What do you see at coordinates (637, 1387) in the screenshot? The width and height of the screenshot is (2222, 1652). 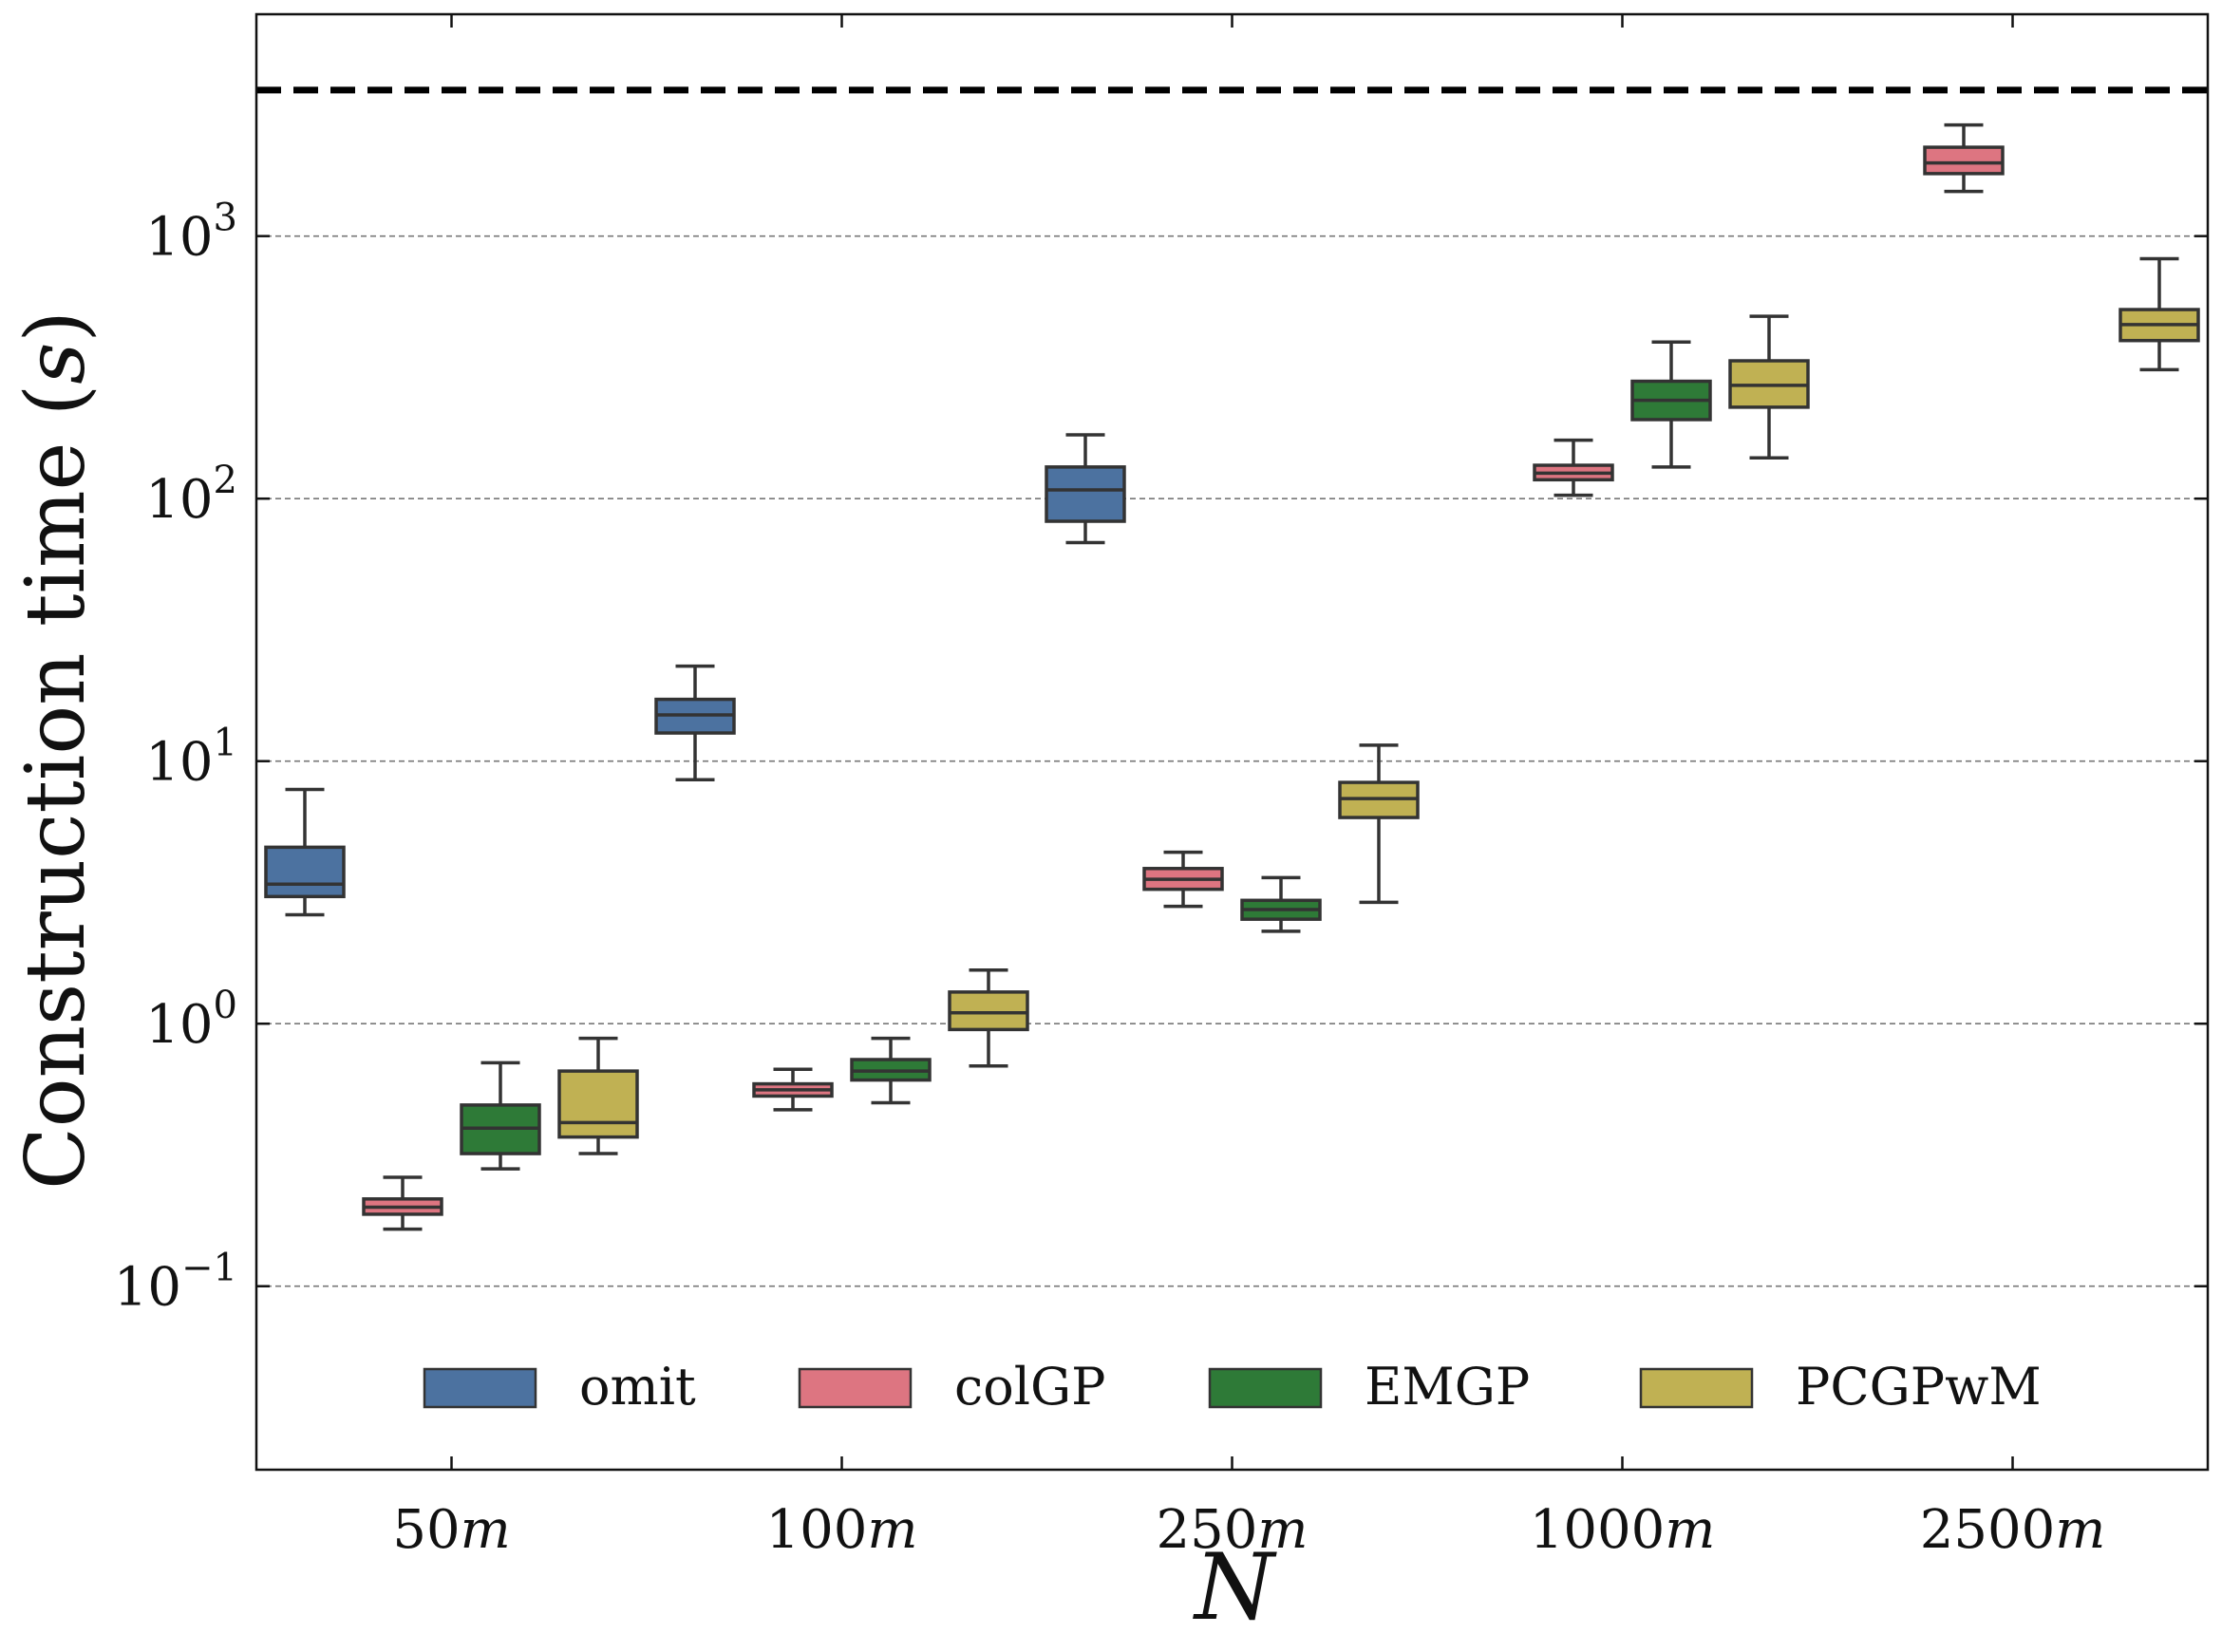 I see `legend-label: omit` at bounding box center [637, 1387].